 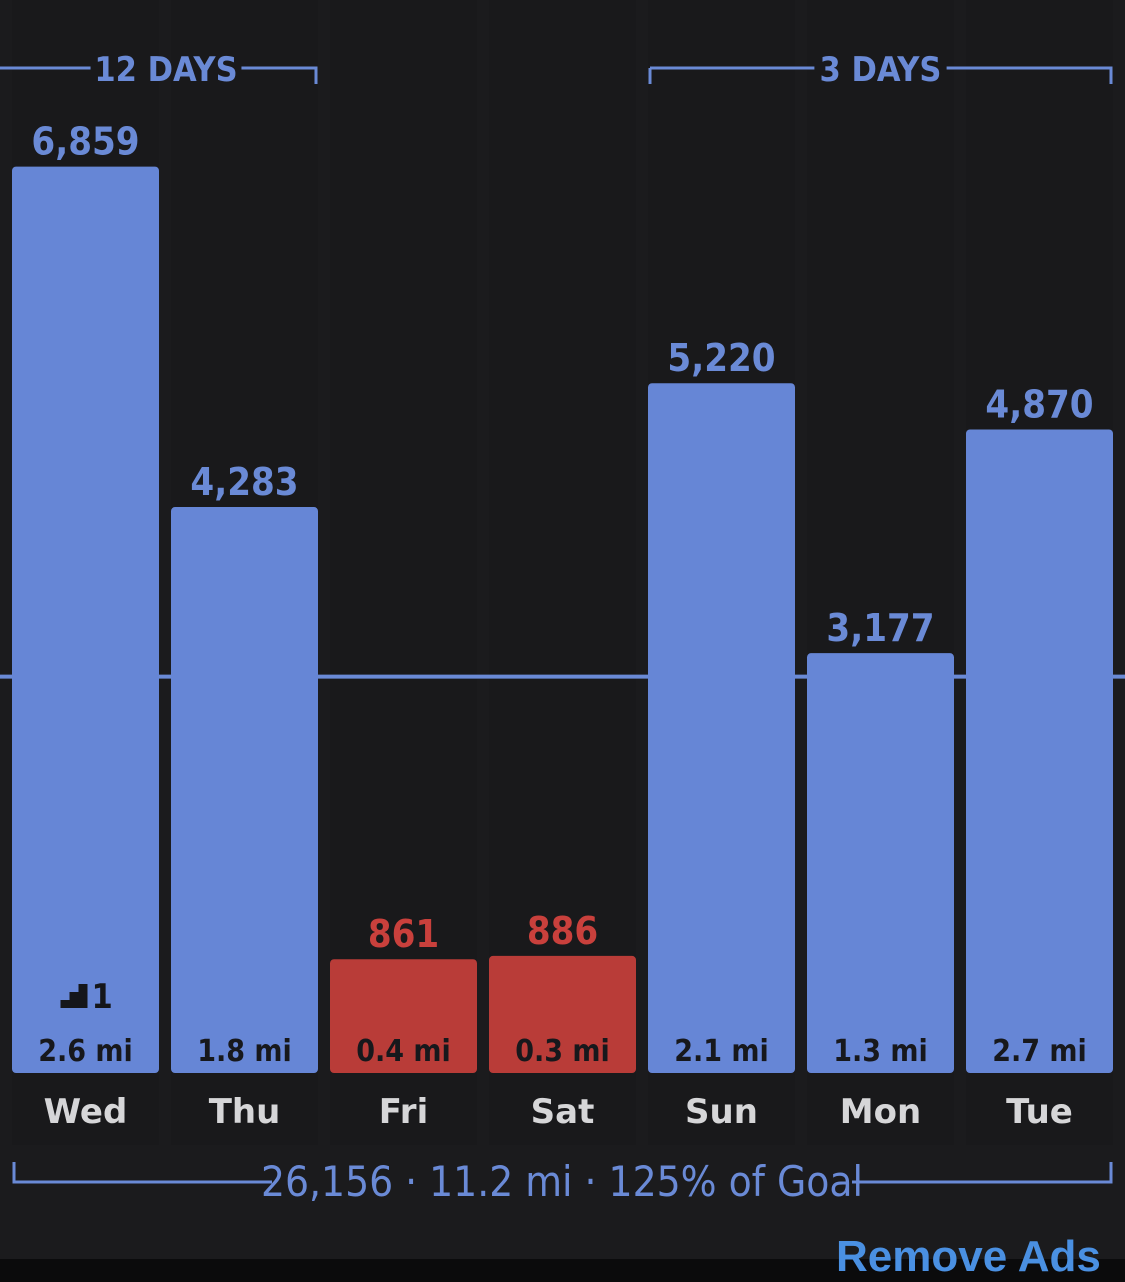 I want to click on bar-tue, so click(x=1039, y=751).